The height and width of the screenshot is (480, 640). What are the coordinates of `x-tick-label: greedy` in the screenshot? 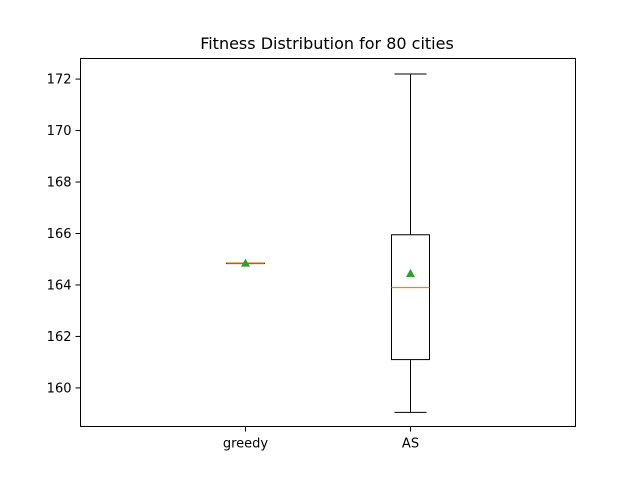 It's located at (246, 444).